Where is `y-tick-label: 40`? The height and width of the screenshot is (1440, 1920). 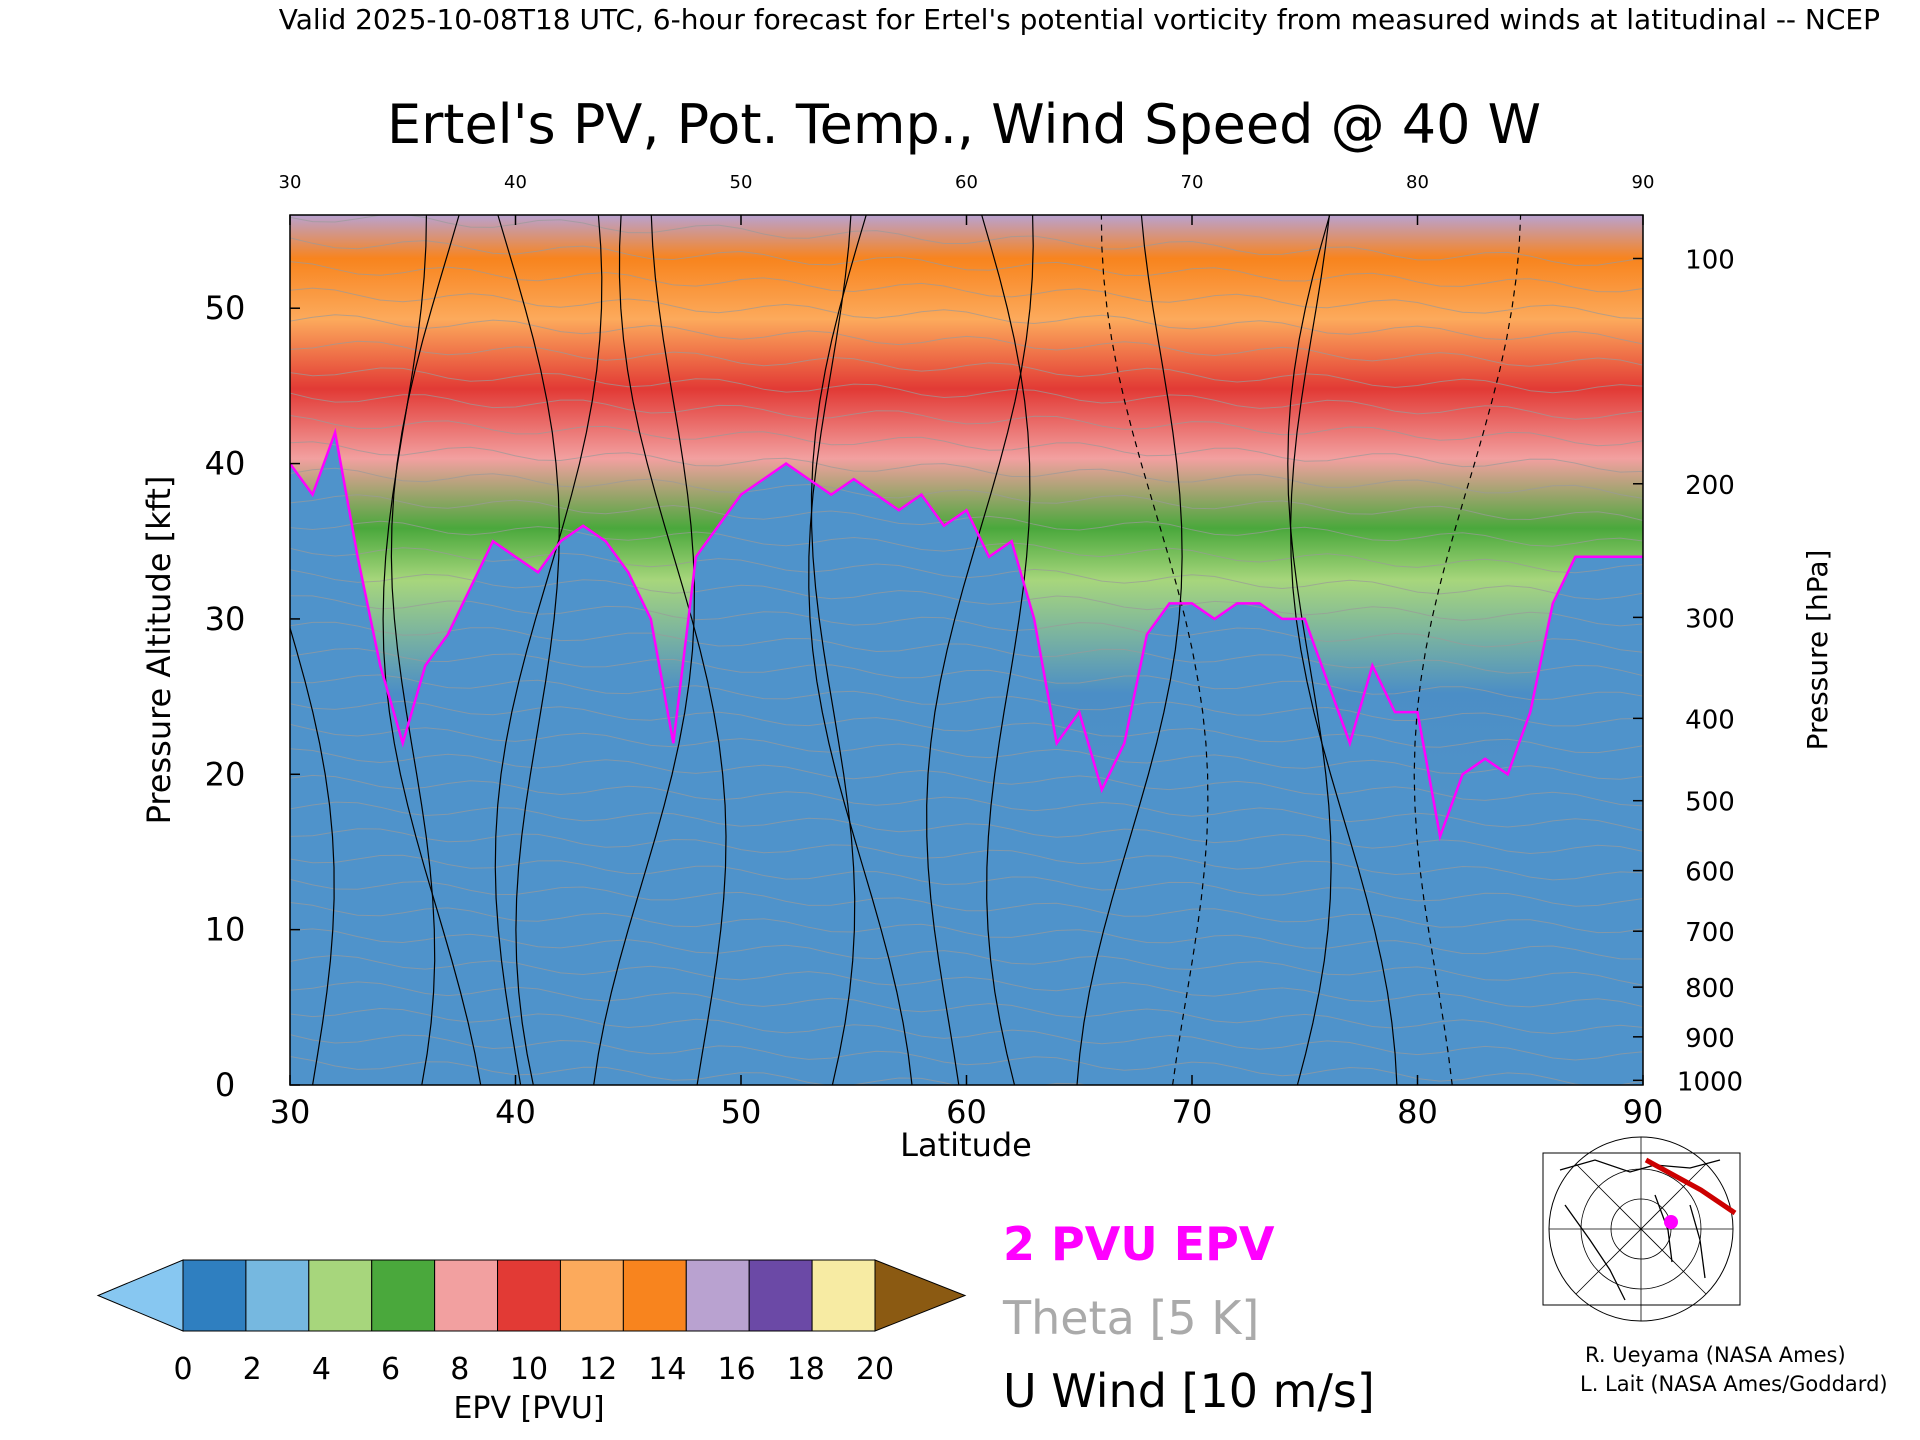 y-tick-label: 40 is located at coordinates (225, 464).